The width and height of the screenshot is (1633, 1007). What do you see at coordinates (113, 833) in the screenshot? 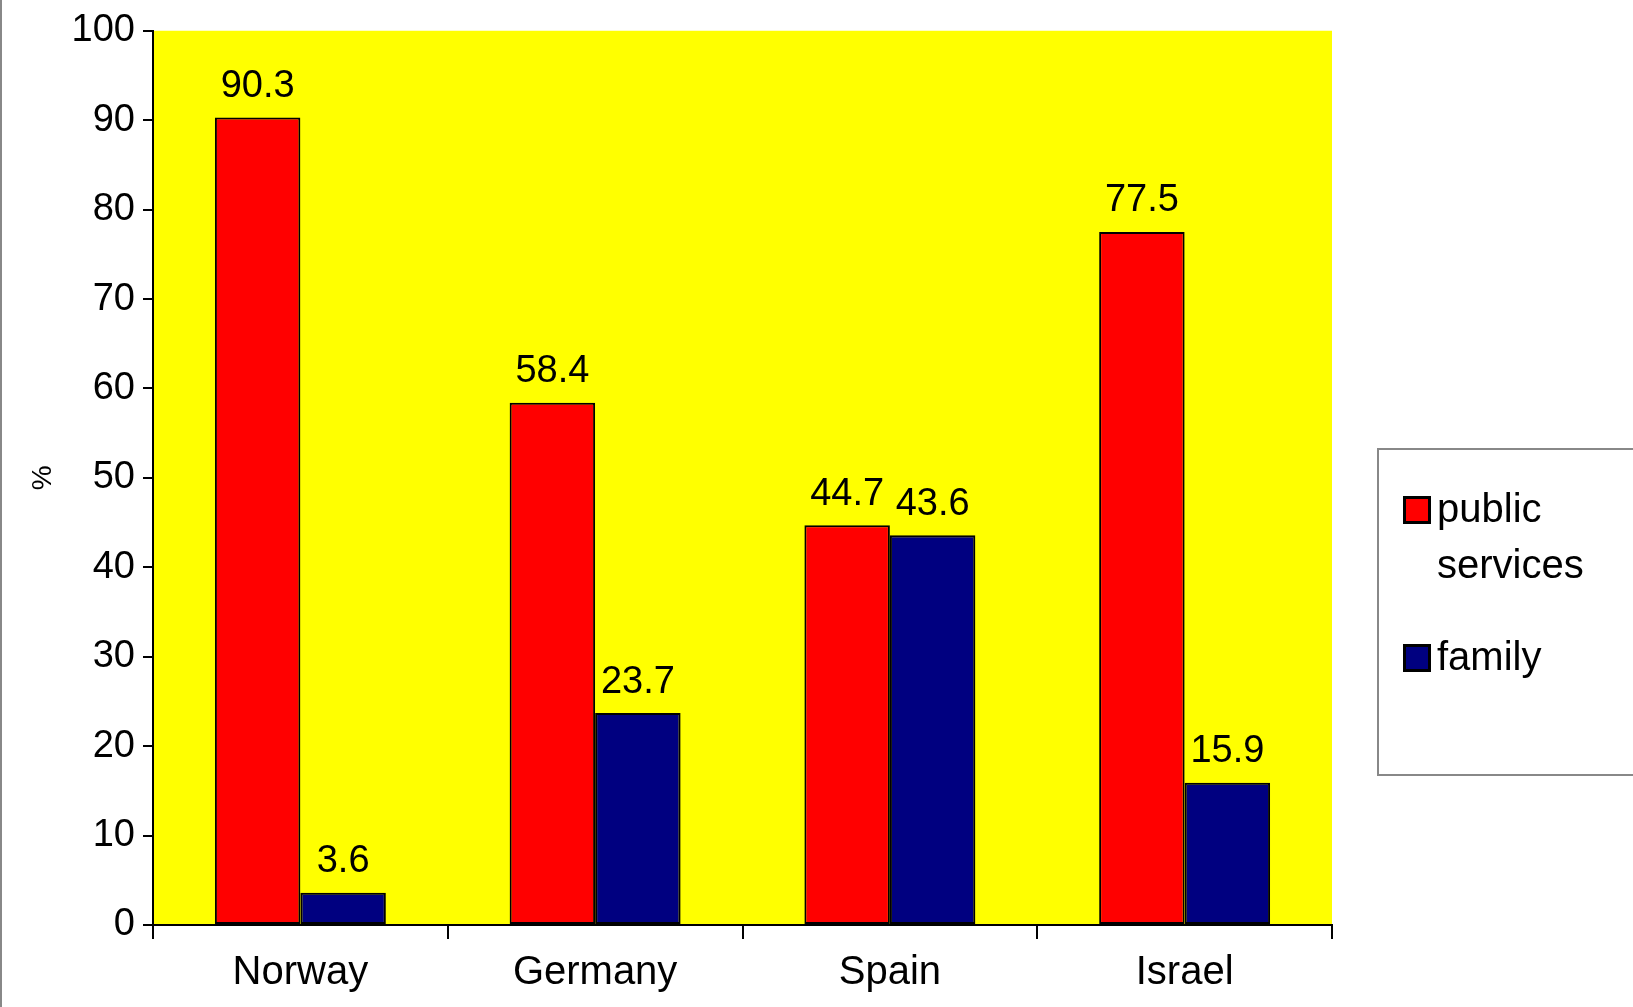
I see `y-tick-label: 10` at bounding box center [113, 833].